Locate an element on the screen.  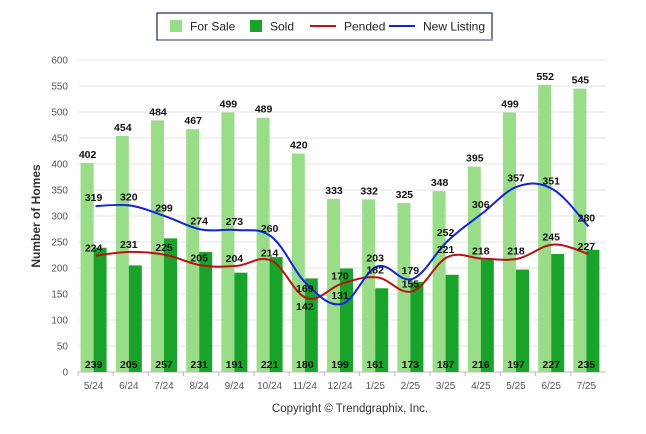
y-axis-ticks: 0 50 100 150 200 250 300 350 400 450 500 550 600 is located at coordinates (59, 217).